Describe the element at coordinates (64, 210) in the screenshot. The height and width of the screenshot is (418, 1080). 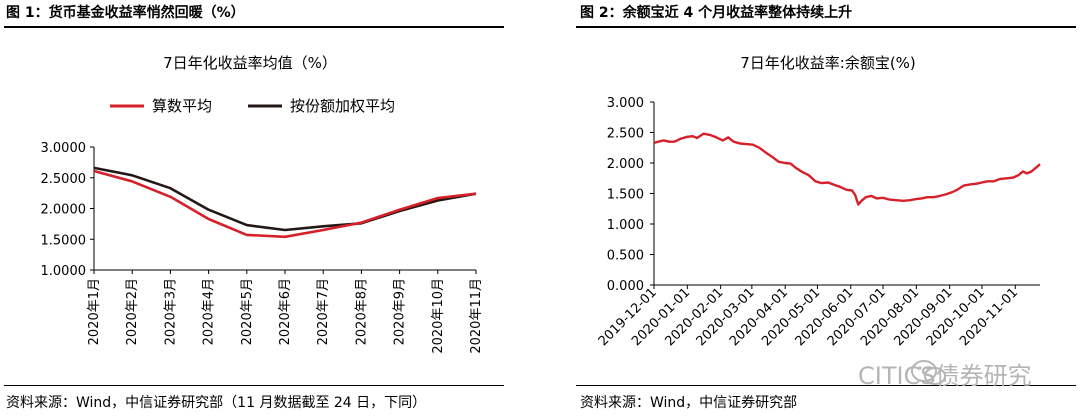
I see `chart1-y-tick-label: 2.0000` at that location.